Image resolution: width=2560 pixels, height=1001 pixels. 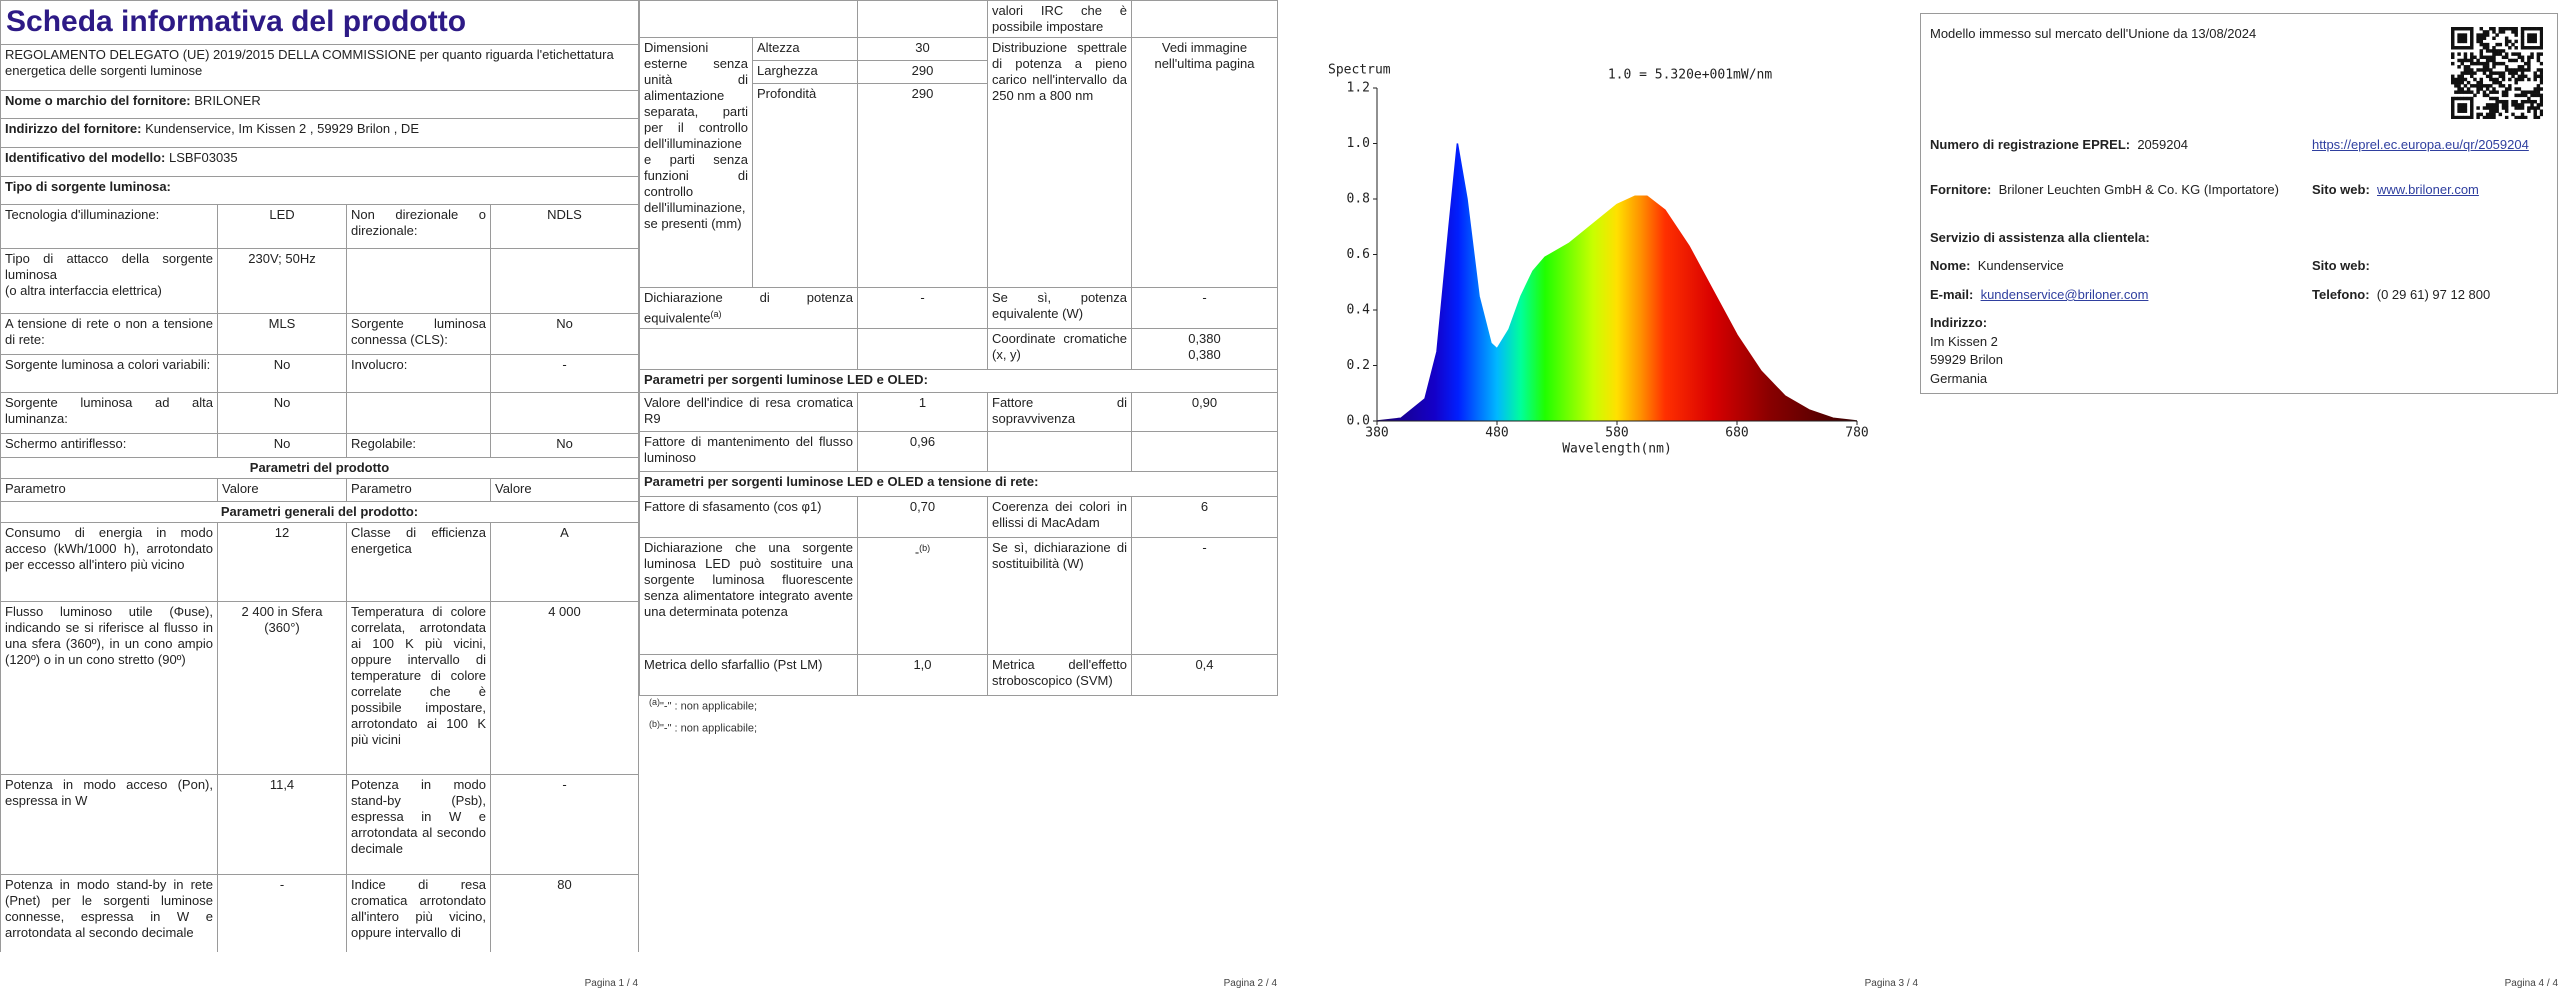 What do you see at coordinates (319, 413) in the screenshot?
I see `table-row: Sorgente luminosa ad alta luminanza: No` at bounding box center [319, 413].